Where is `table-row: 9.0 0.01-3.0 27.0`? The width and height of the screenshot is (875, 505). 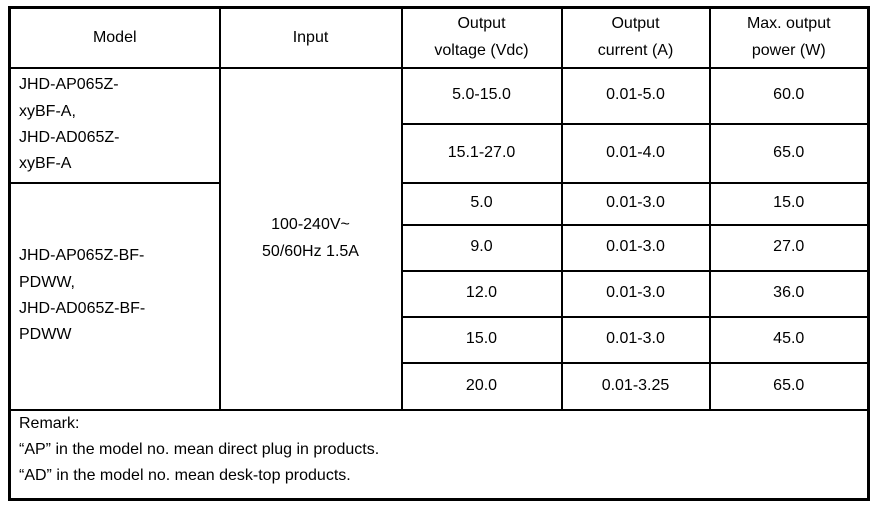
table-row: 9.0 0.01-3.0 27.0 is located at coordinates (440, 247).